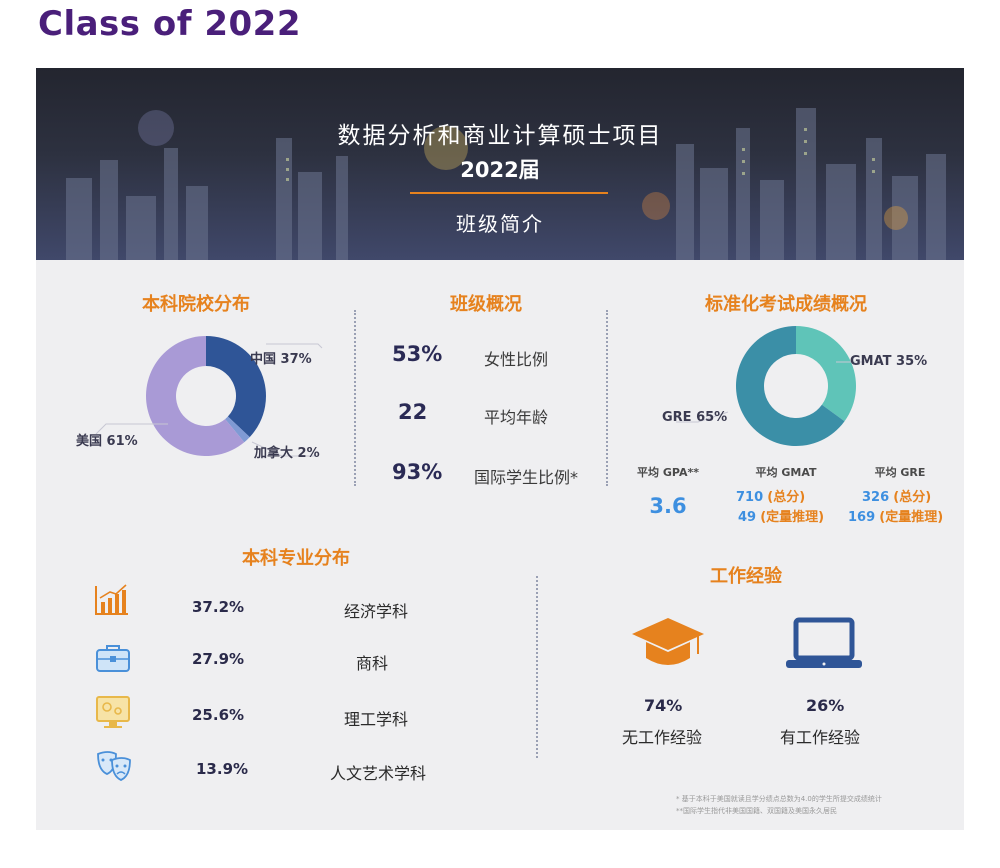 The height and width of the screenshot is (868, 1000). What do you see at coordinates (417, 354) in the screenshot?
I see `female-ratio-value: 53%` at bounding box center [417, 354].